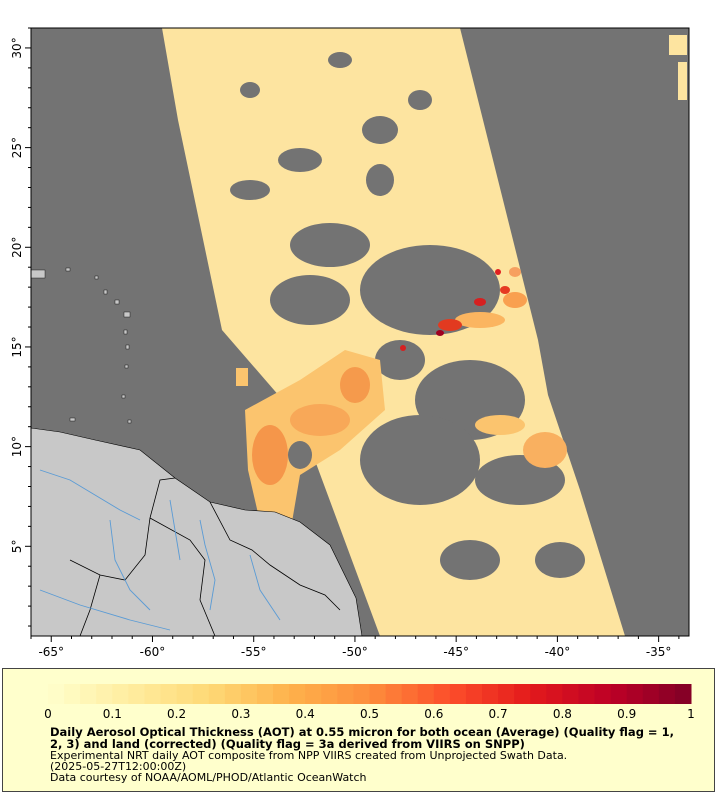 This screenshot has width=720, height=800. Describe the element at coordinates (483, 367) in the screenshot. I see `aot-highlights` at that location.